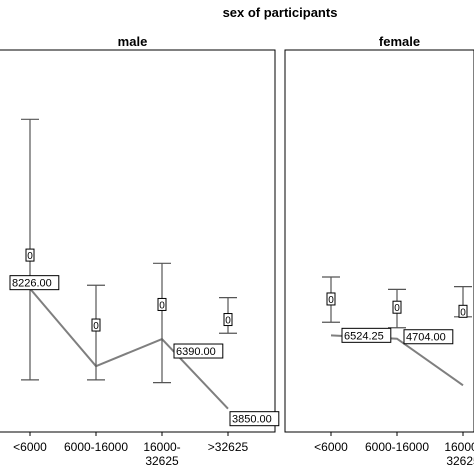 This screenshot has width=474, height=474. I want to click on data-label: 6524.25, so click(364, 336).